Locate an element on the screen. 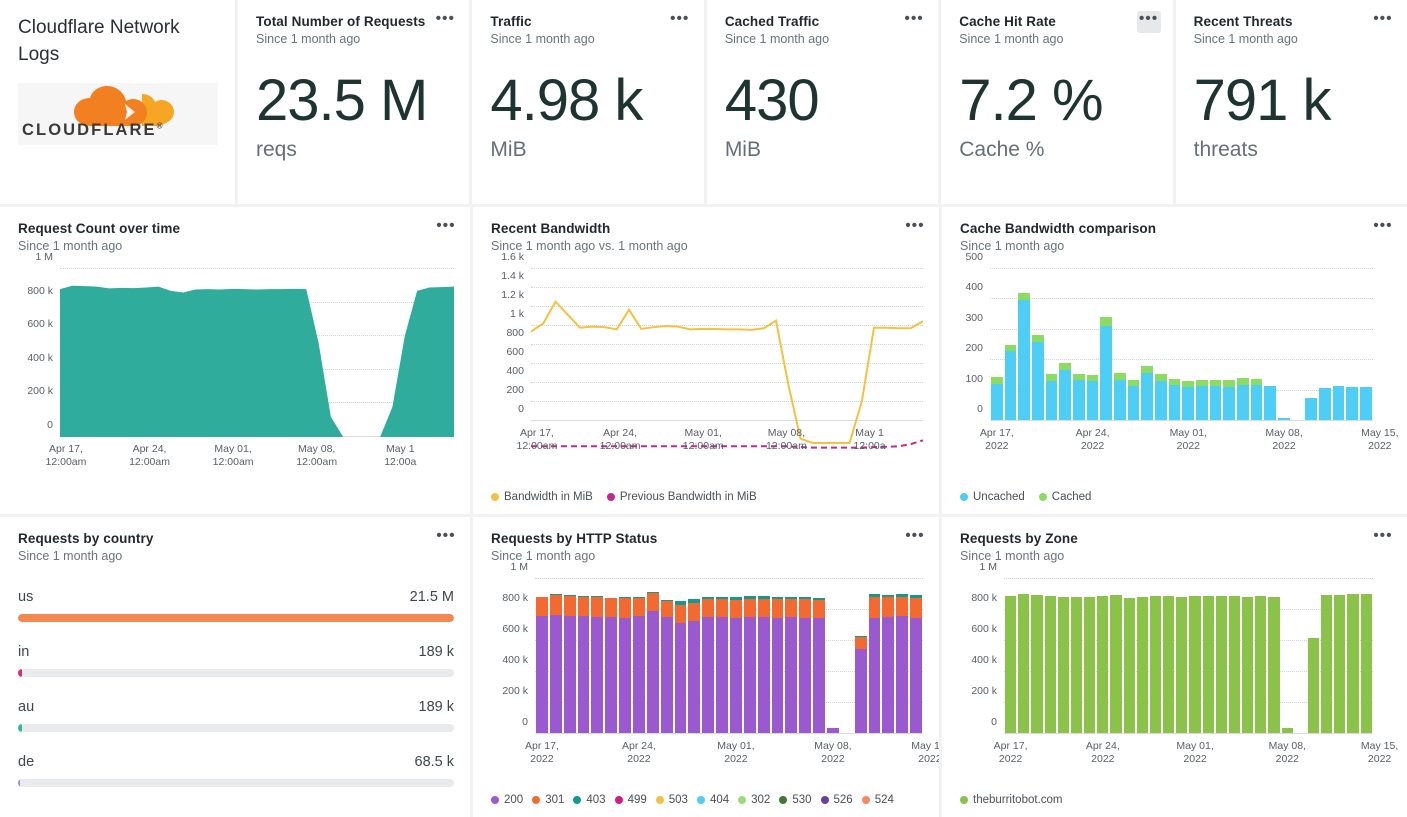  legend-item: 403 is located at coordinates (589, 800).